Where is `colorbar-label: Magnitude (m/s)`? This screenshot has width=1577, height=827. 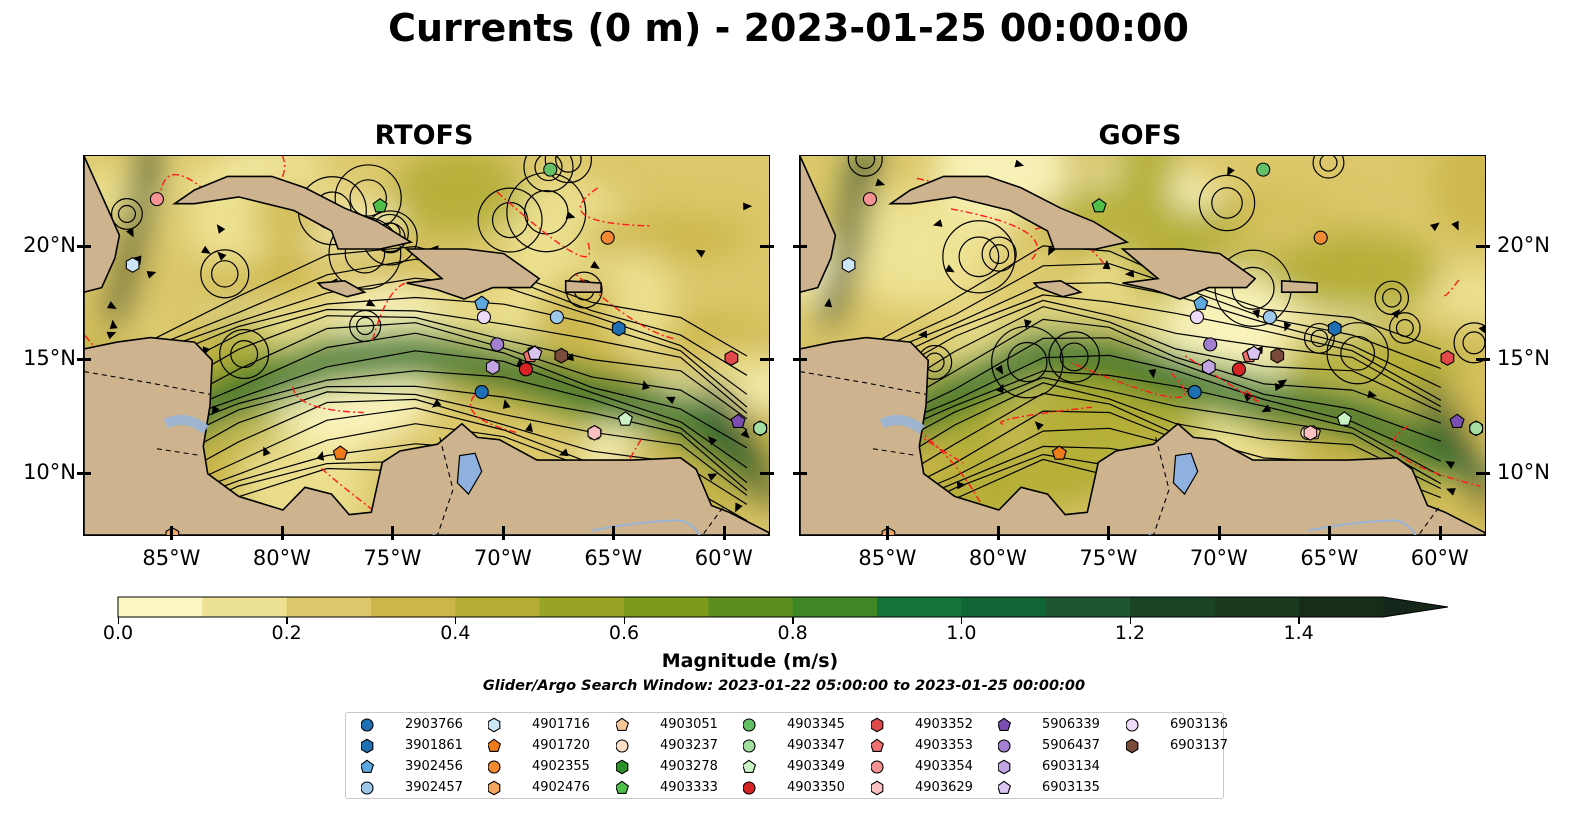
colorbar-label: Magnitude (m/s) is located at coordinates (750, 661).